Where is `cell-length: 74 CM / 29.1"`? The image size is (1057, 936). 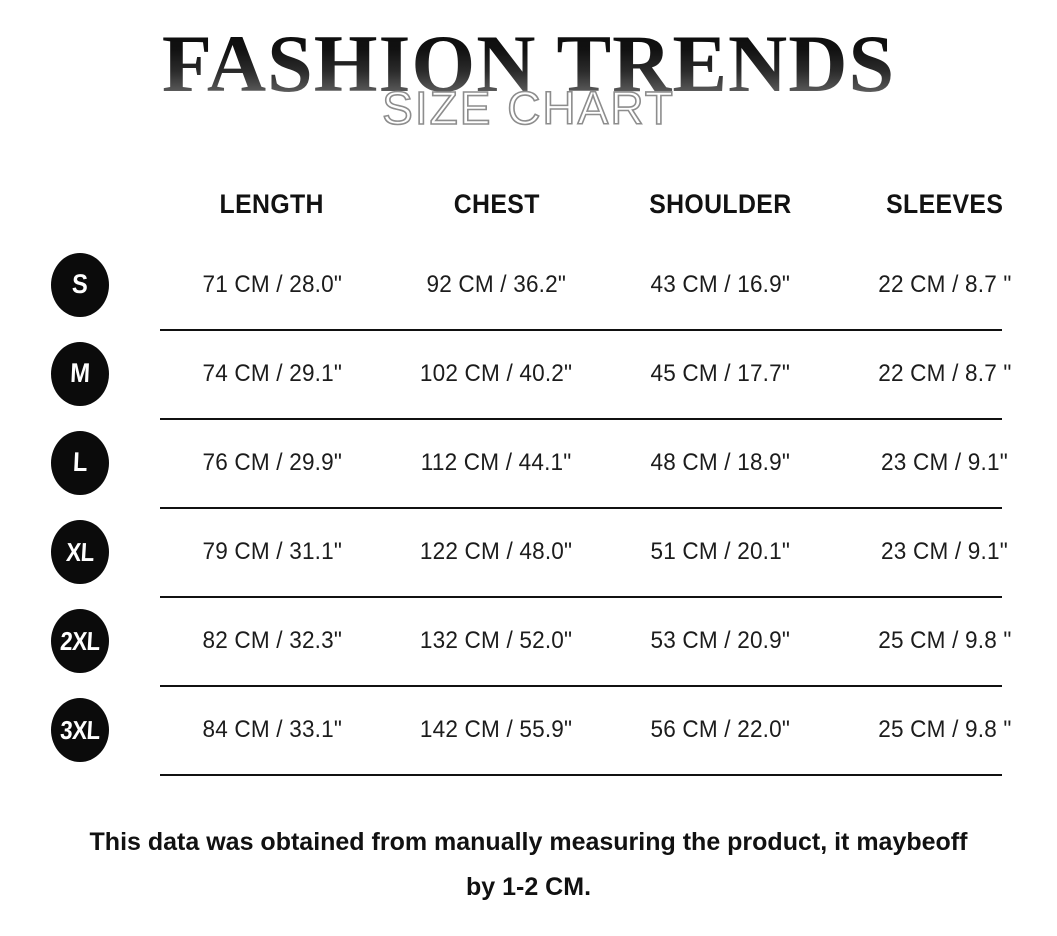 cell-length: 74 CM / 29.1" is located at coordinates (272, 374).